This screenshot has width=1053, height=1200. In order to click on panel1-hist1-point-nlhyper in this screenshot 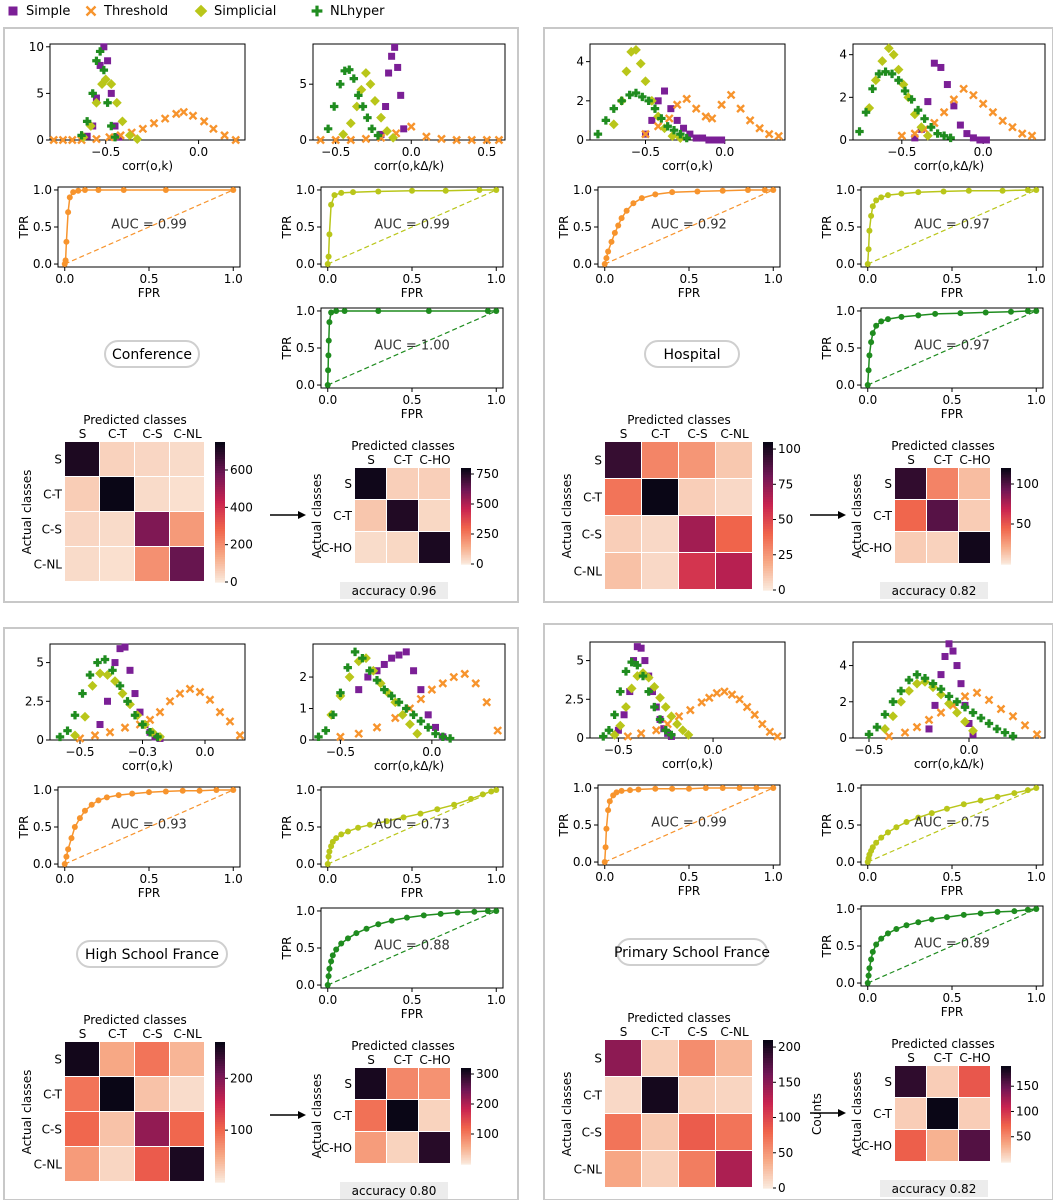, I will do `click(92, 93)`.